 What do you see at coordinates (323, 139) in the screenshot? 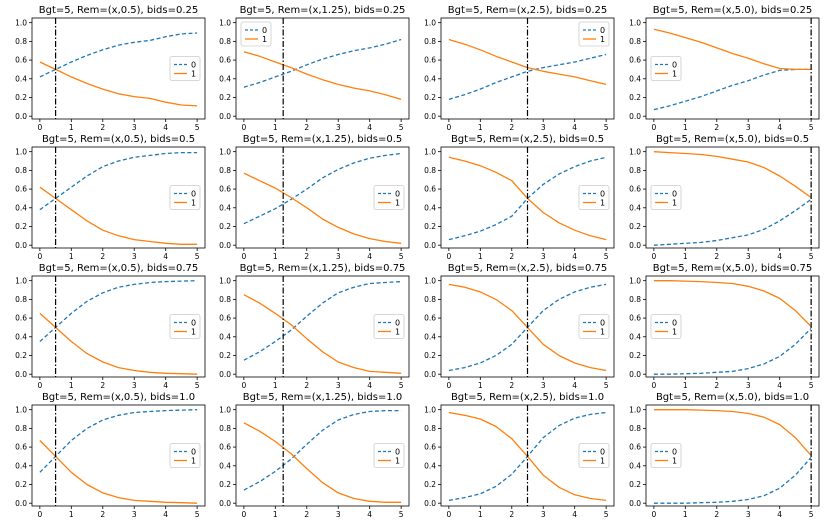
I see `subplot-title: Bgt=5, Rem=(x,1.25), bids=0.5` at bounding box center [323, 139].